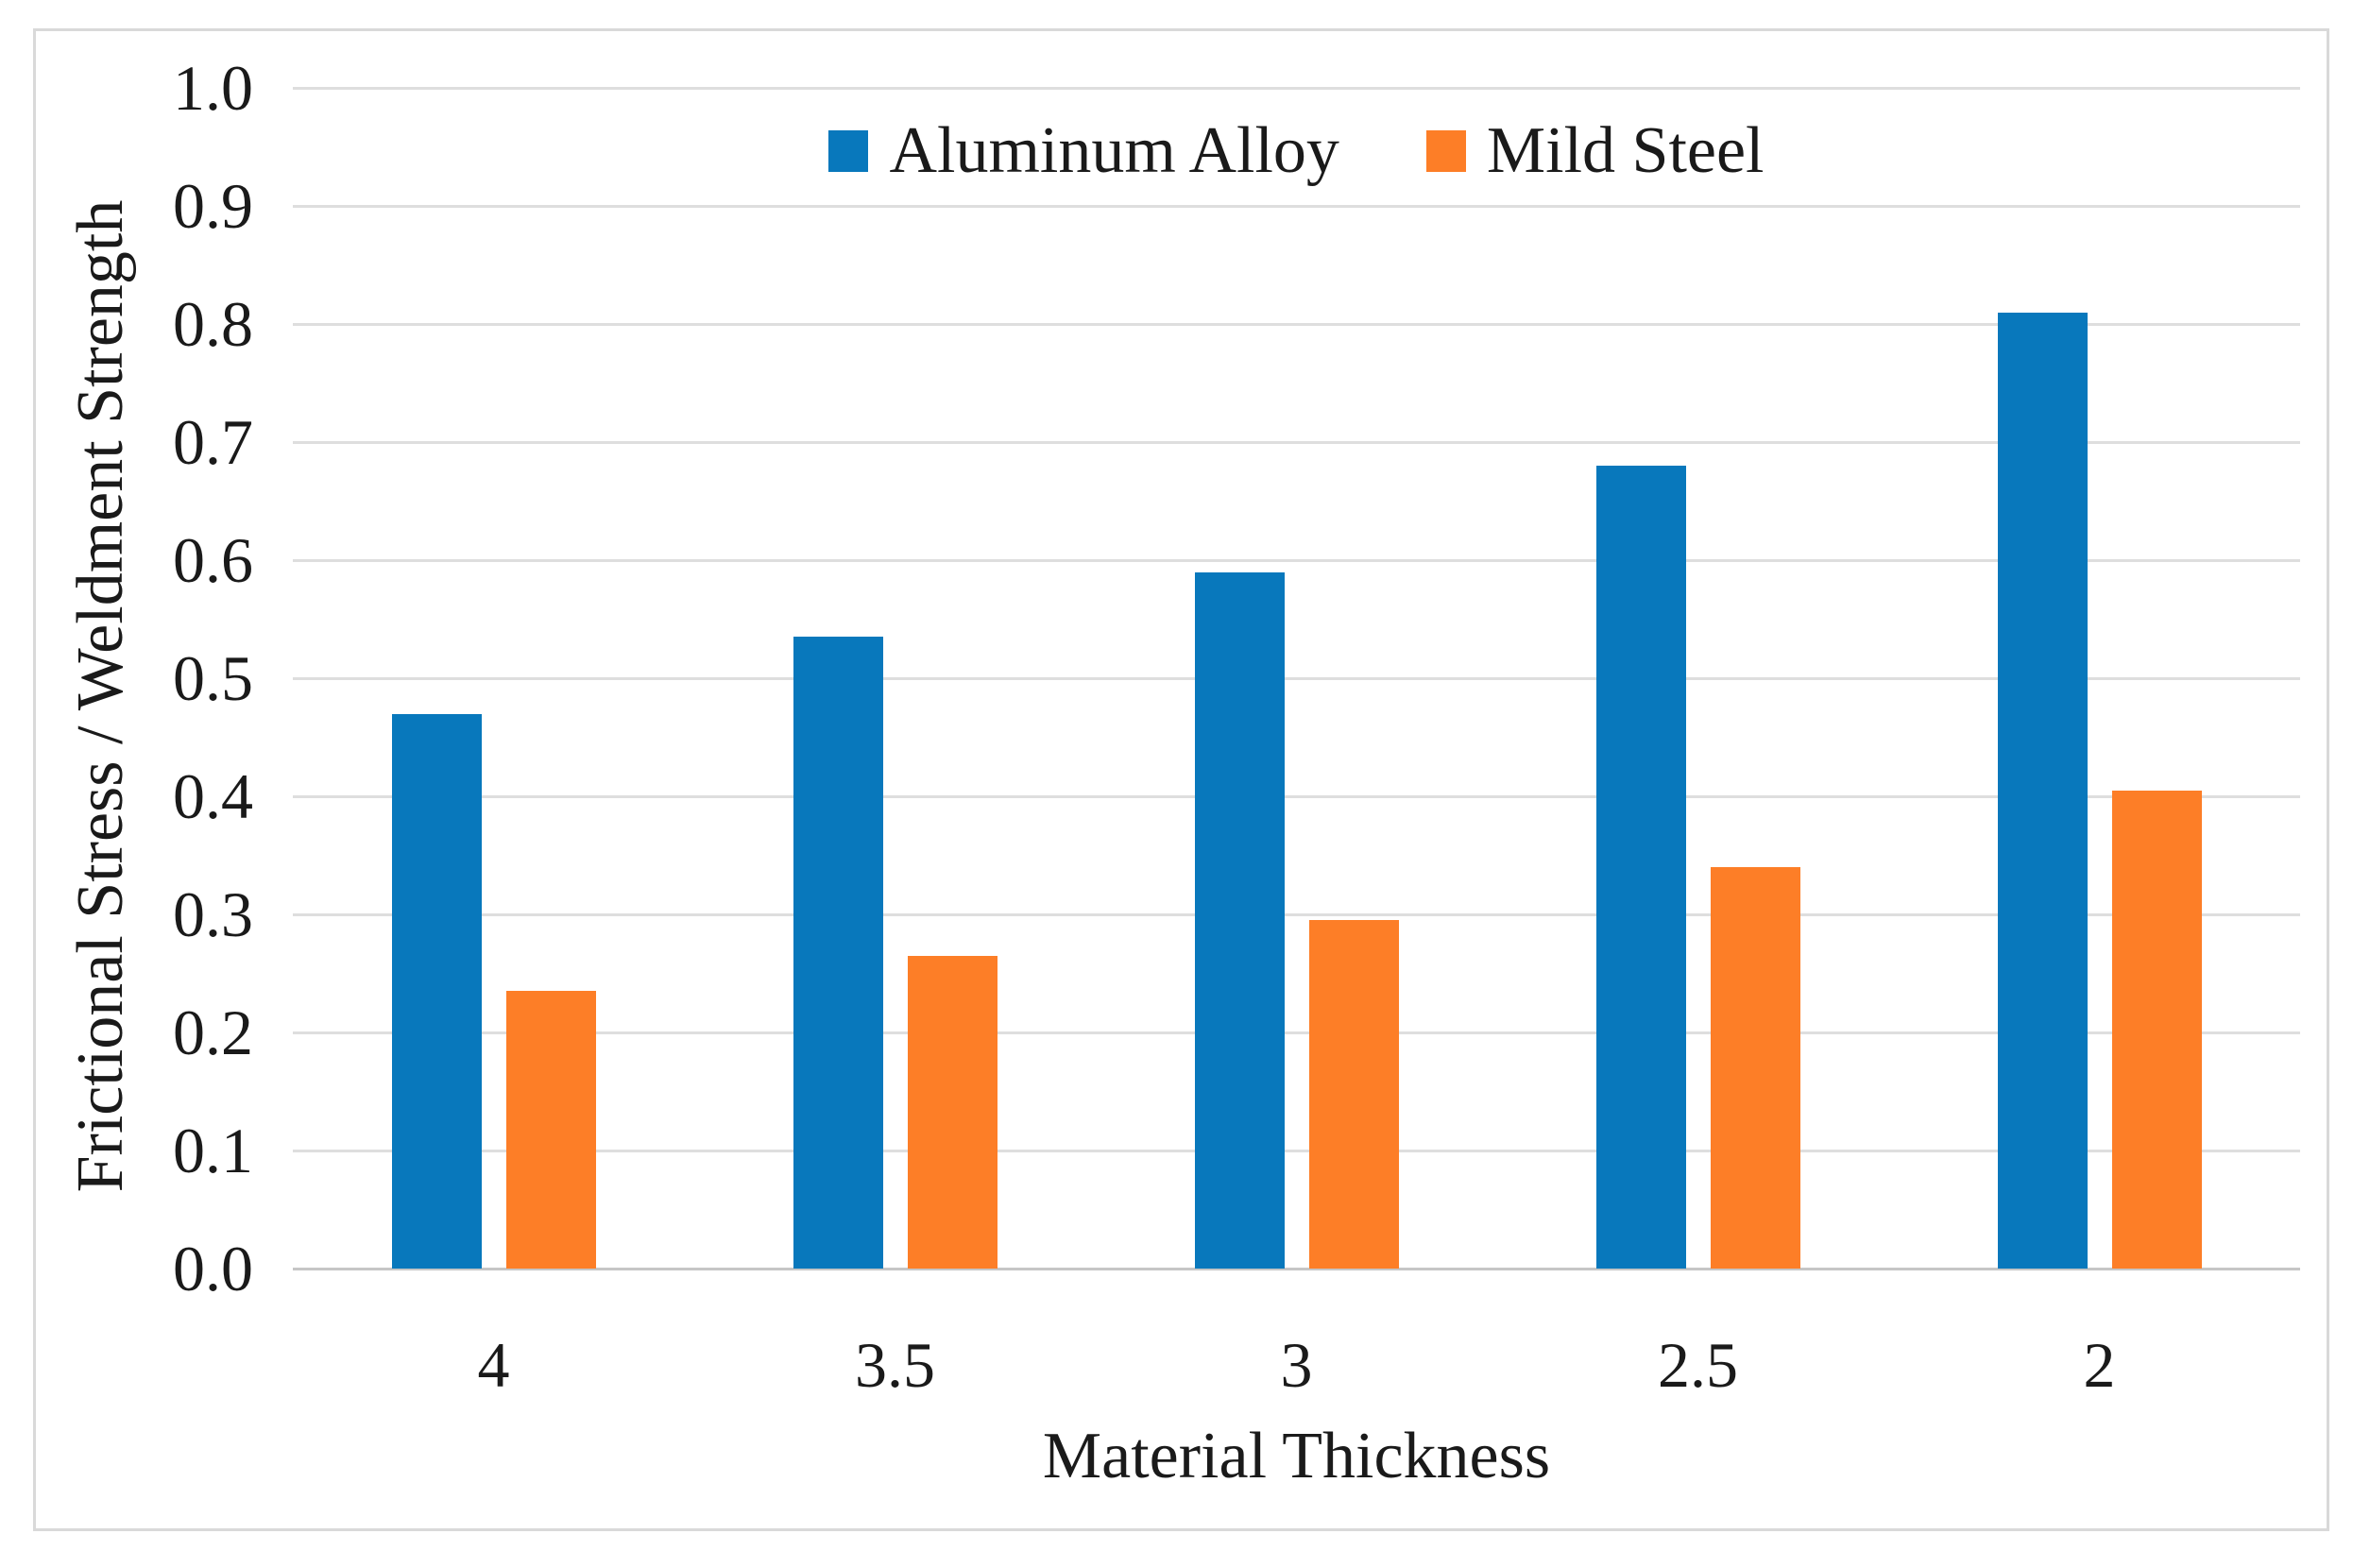 This screenshot has width=2370, height=1568. Describe the element at coordinates (1698, 1365) in the screenshot. I see `x-tick-label: 2.5` at that location.